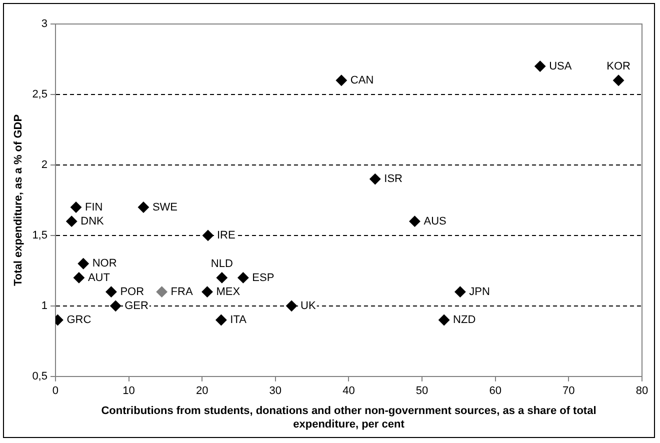 The height and width of the screenshot is (443, 660). I want to click on annotation: AUT, so click(99, 278).